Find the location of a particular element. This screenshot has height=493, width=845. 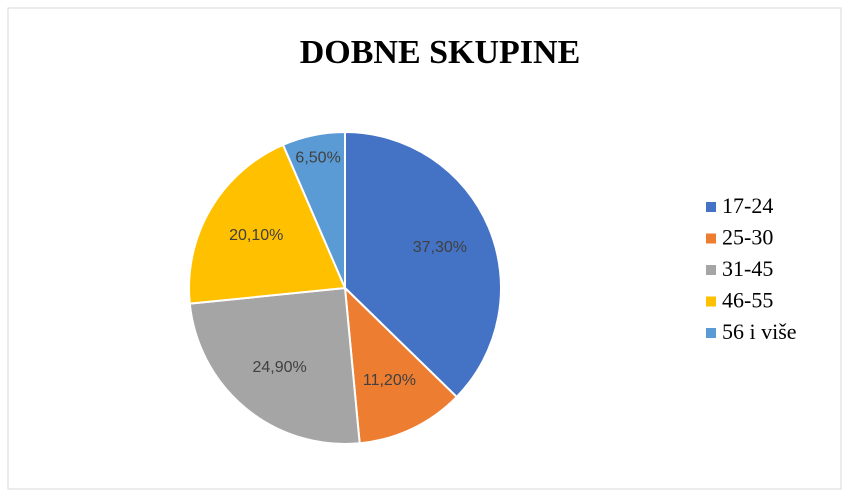

data-label: 20,10% is located at coordinates (256, 235).